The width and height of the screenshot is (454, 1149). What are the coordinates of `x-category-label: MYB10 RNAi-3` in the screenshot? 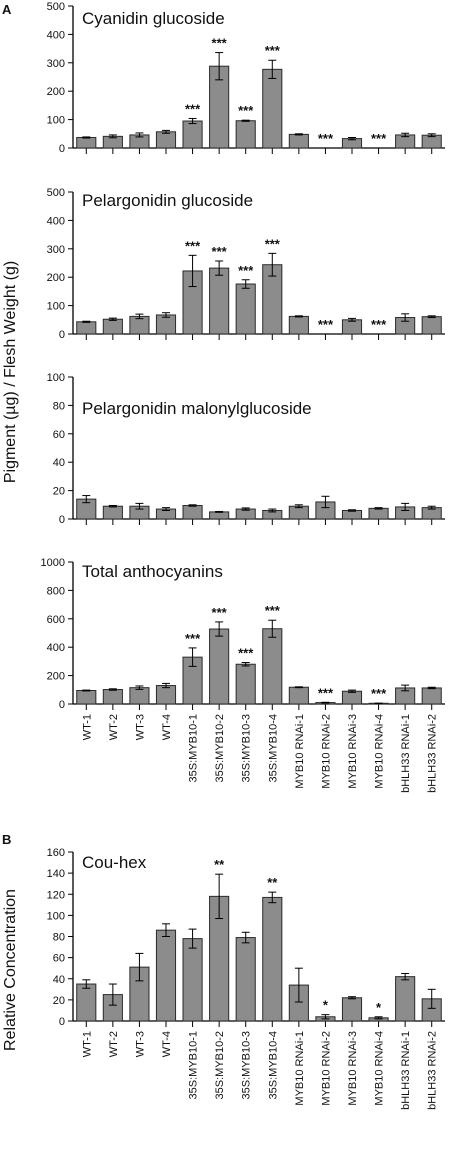 It's located at (353, 751).